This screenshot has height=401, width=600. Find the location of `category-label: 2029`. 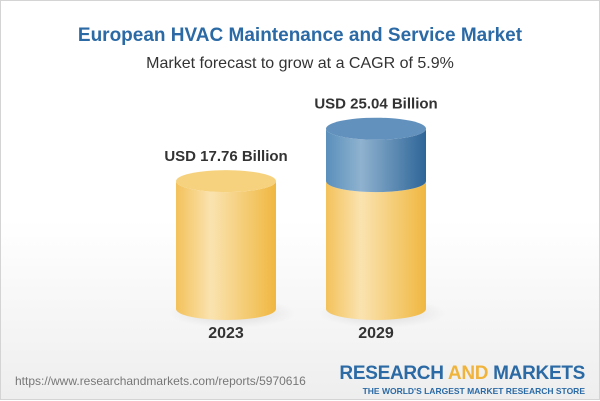

category-label: 2029 is located at coordinates (376, 333).